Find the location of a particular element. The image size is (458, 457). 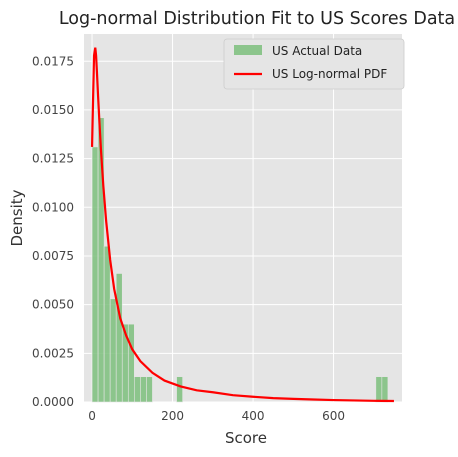

x-tick-label: 600 is located at coordinates (333, 416).